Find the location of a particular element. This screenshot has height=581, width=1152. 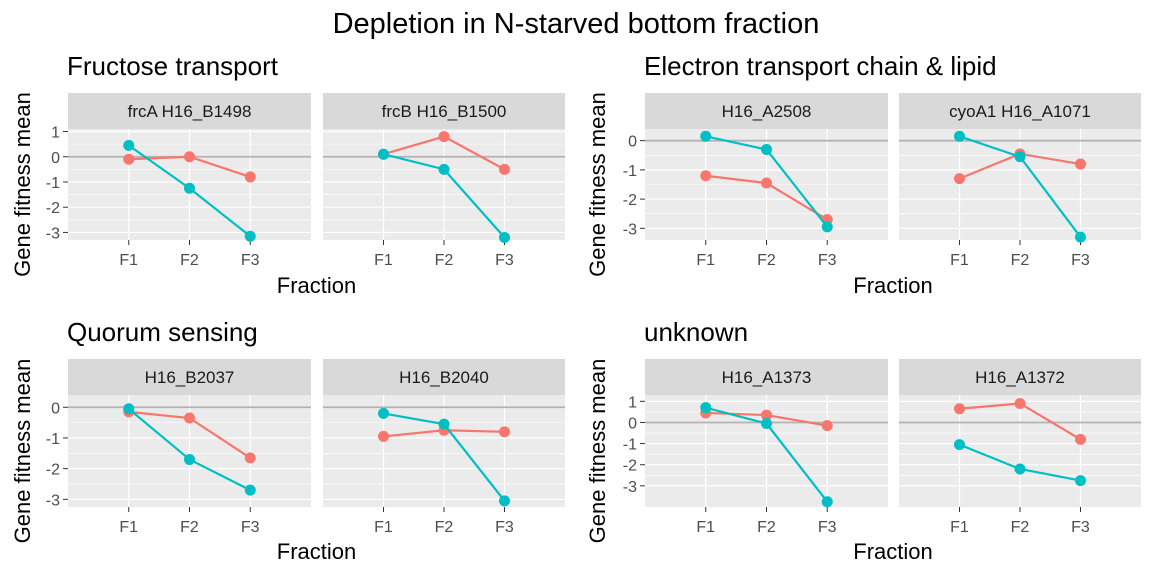

facet-strip-label: H16_A1372 is located at coordinates (1020, 377).